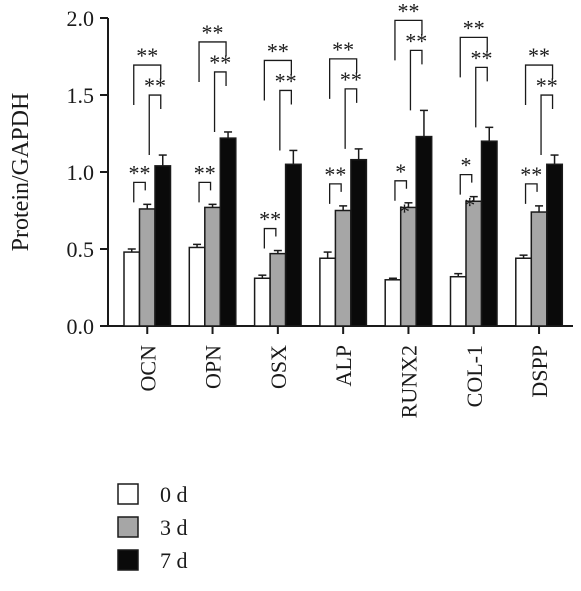  I want to click on y-axis: 0.0 0.5 1.0 1.5 2.0, so click(88, 172).